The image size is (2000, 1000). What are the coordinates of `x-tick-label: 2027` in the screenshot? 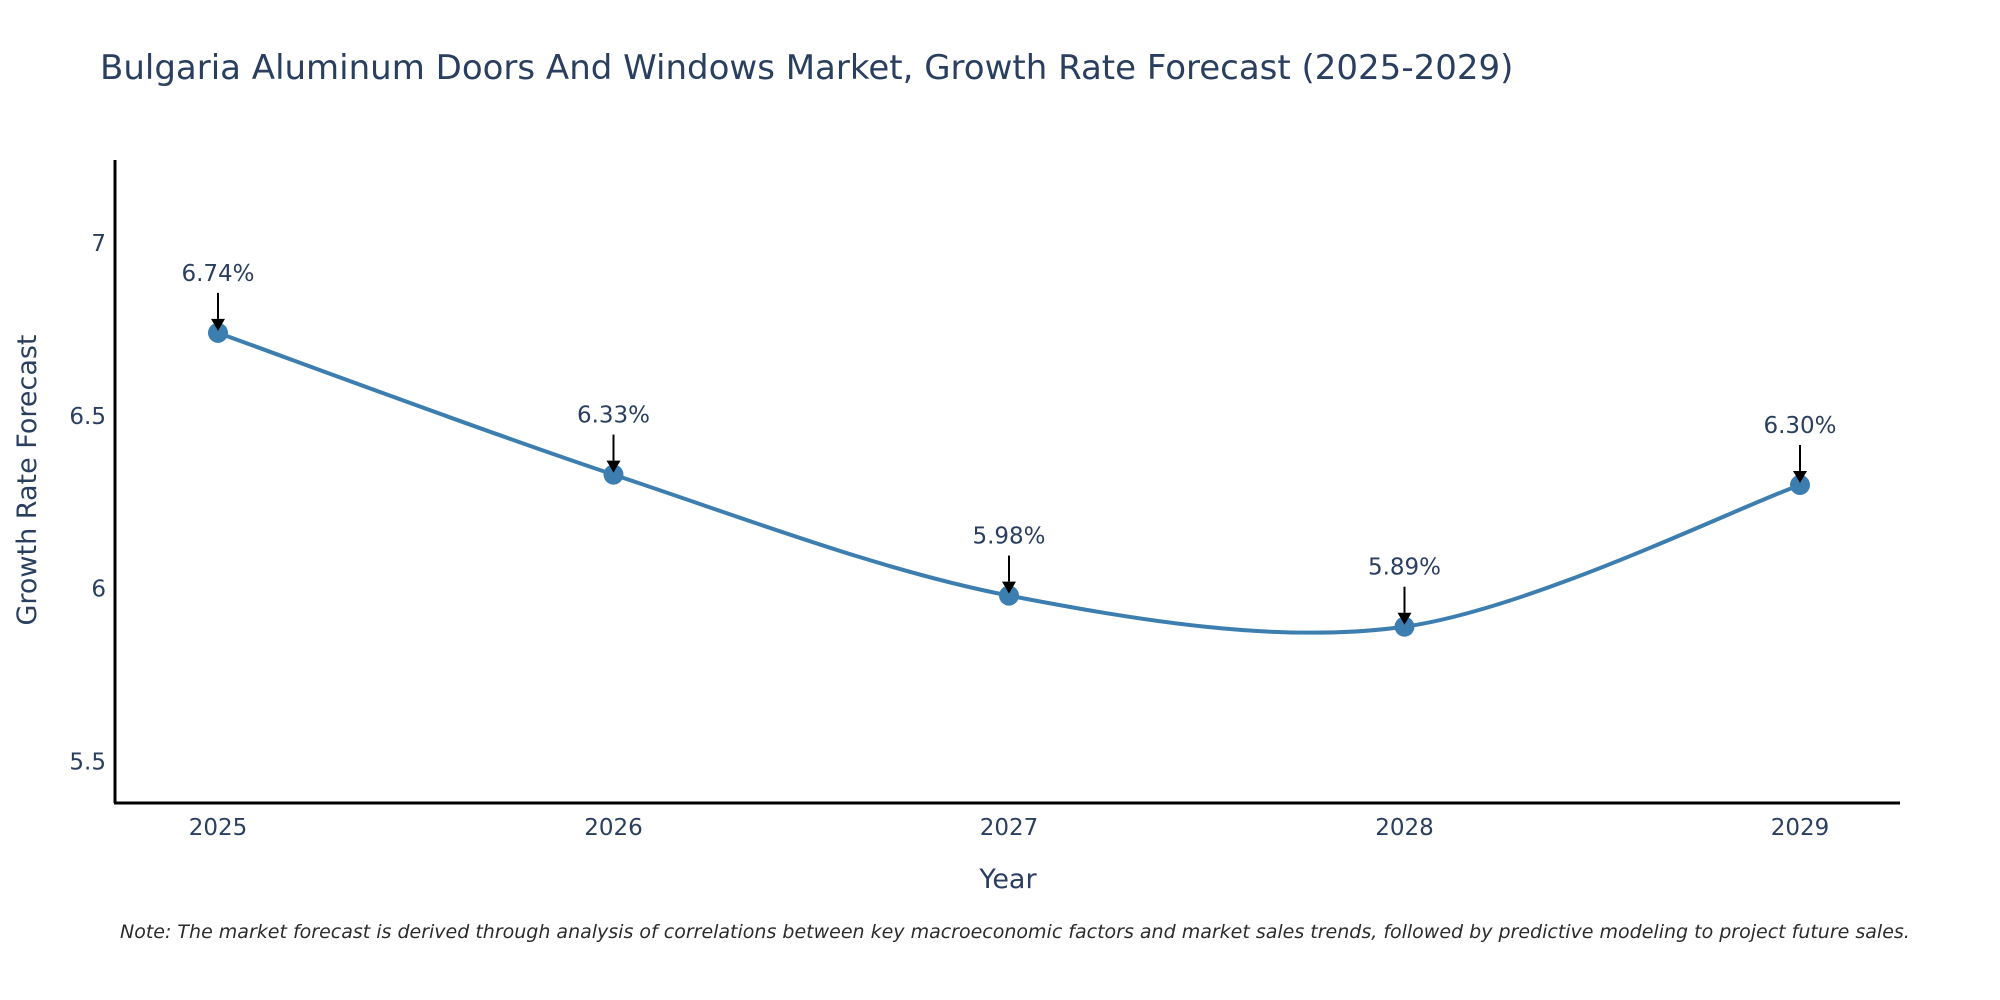 It's located at (1009, 828).